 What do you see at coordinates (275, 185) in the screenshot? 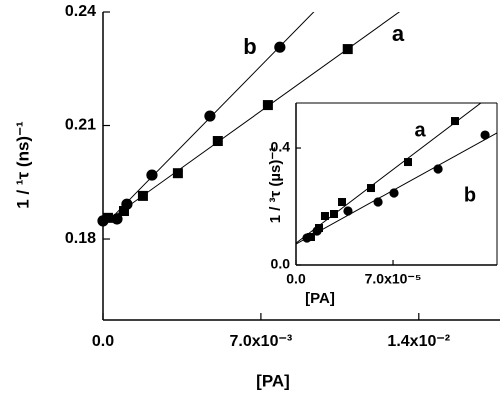
I see `y-axis-label: 1 / ³τ (µs)⁻¹` at bounding box center [275, 185].